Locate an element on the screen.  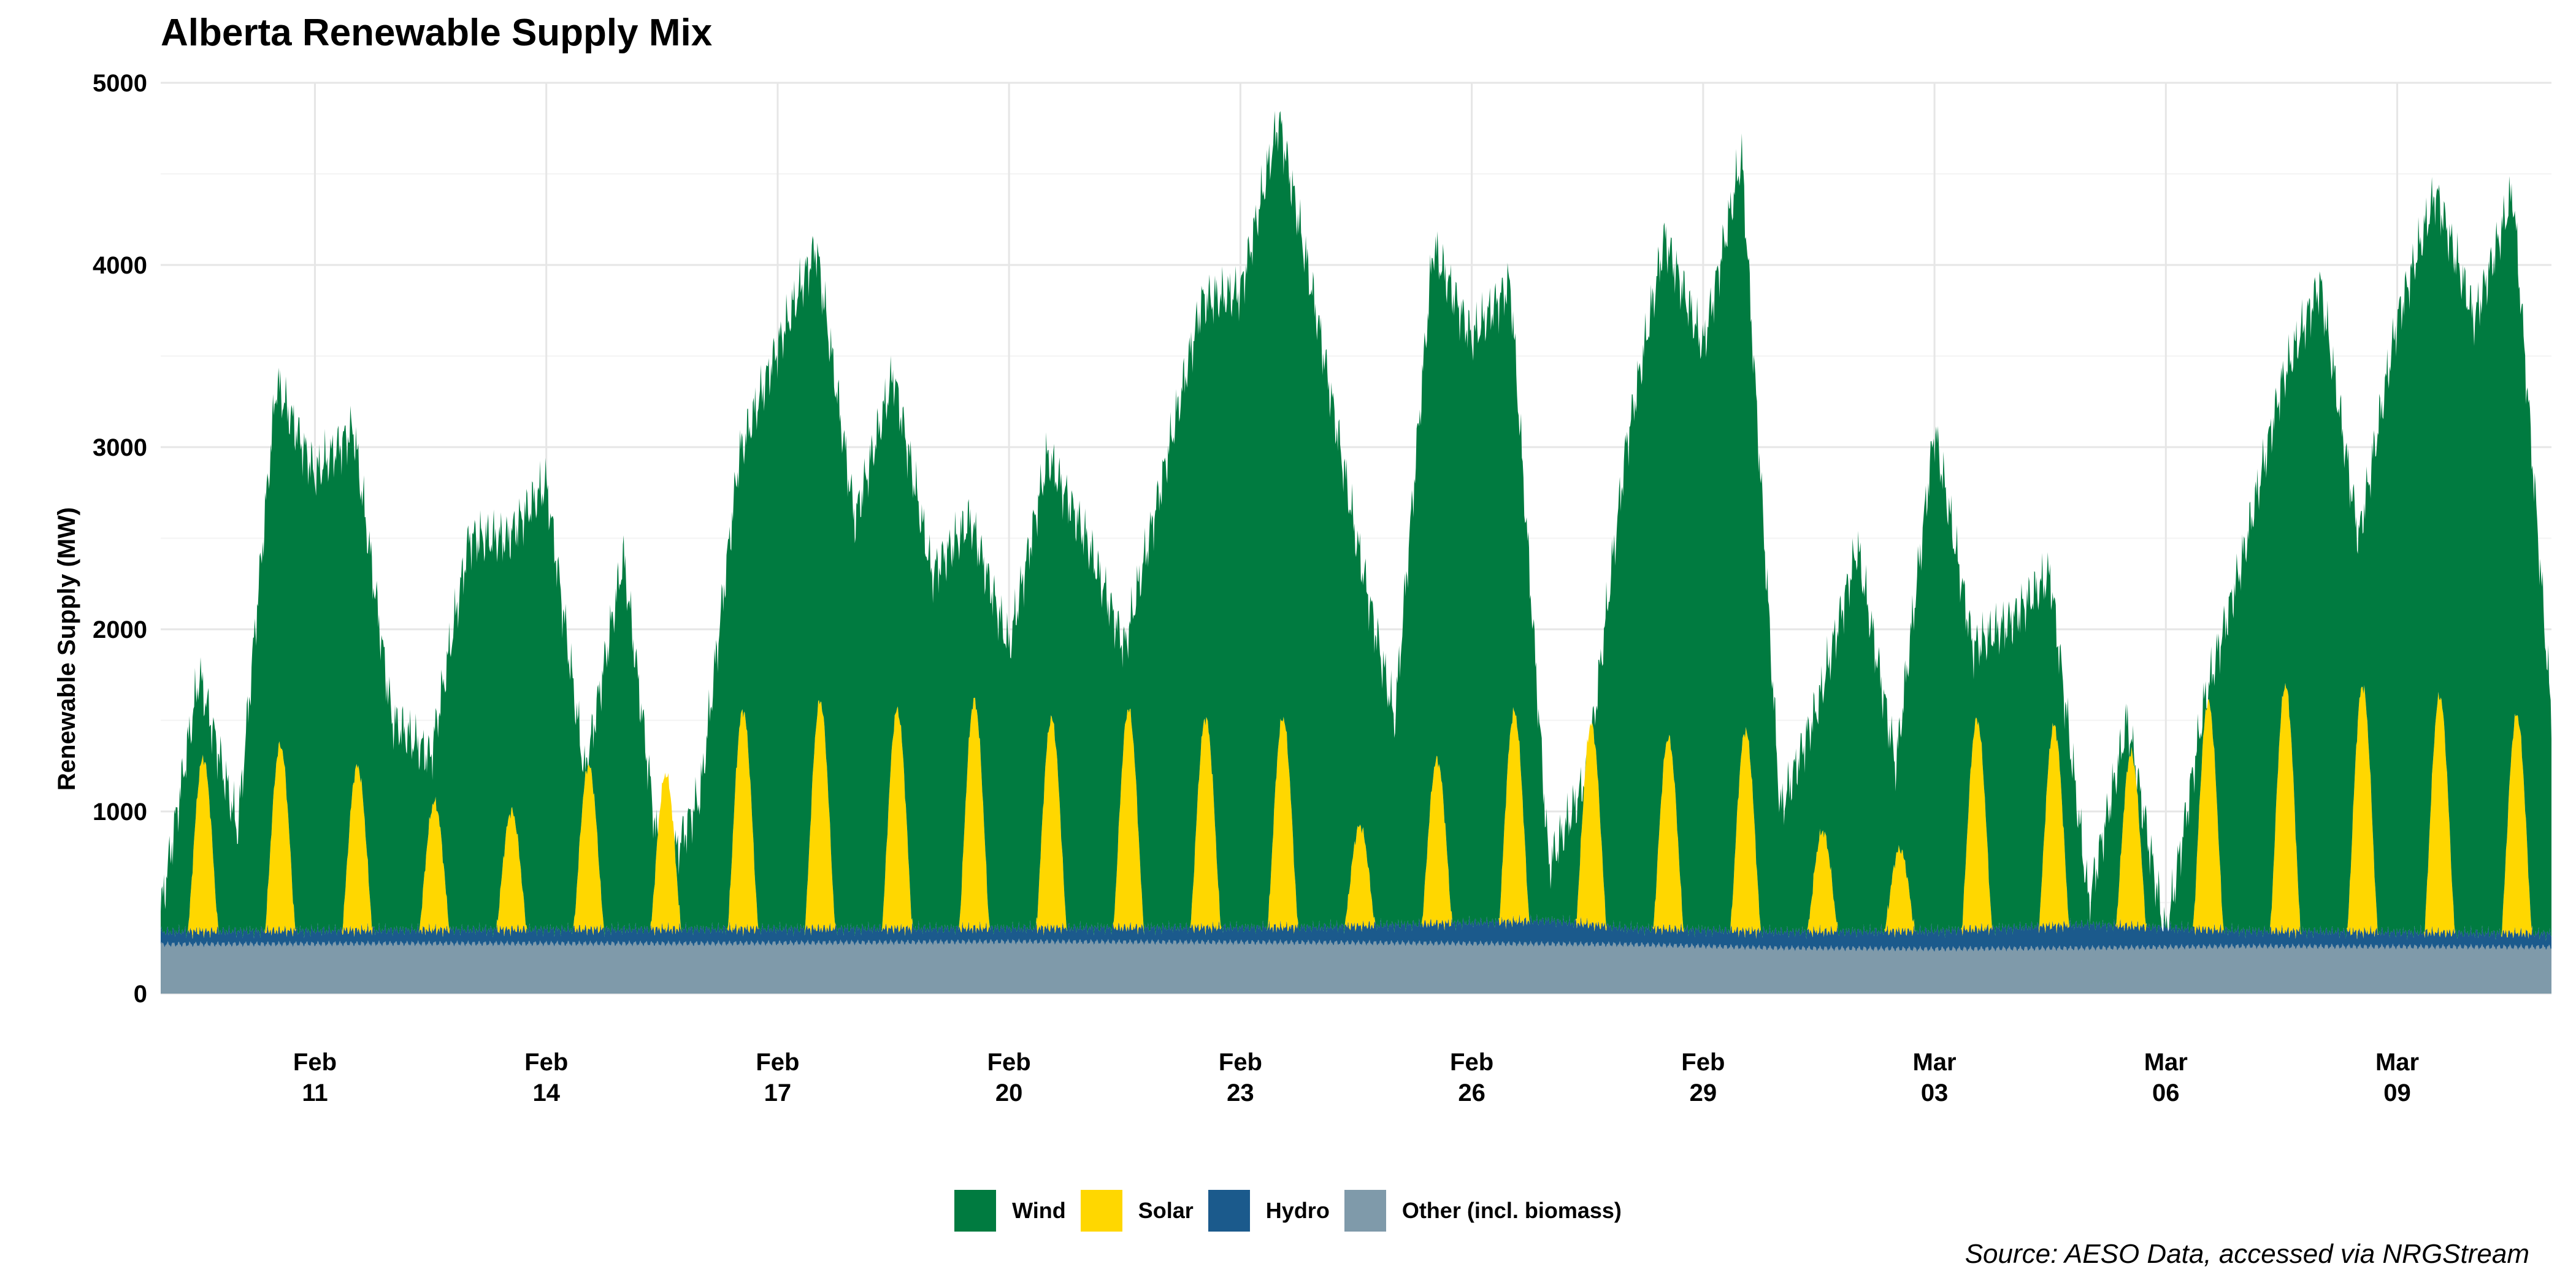
legend-swatch-wind is located at coordinates (975, 1211).